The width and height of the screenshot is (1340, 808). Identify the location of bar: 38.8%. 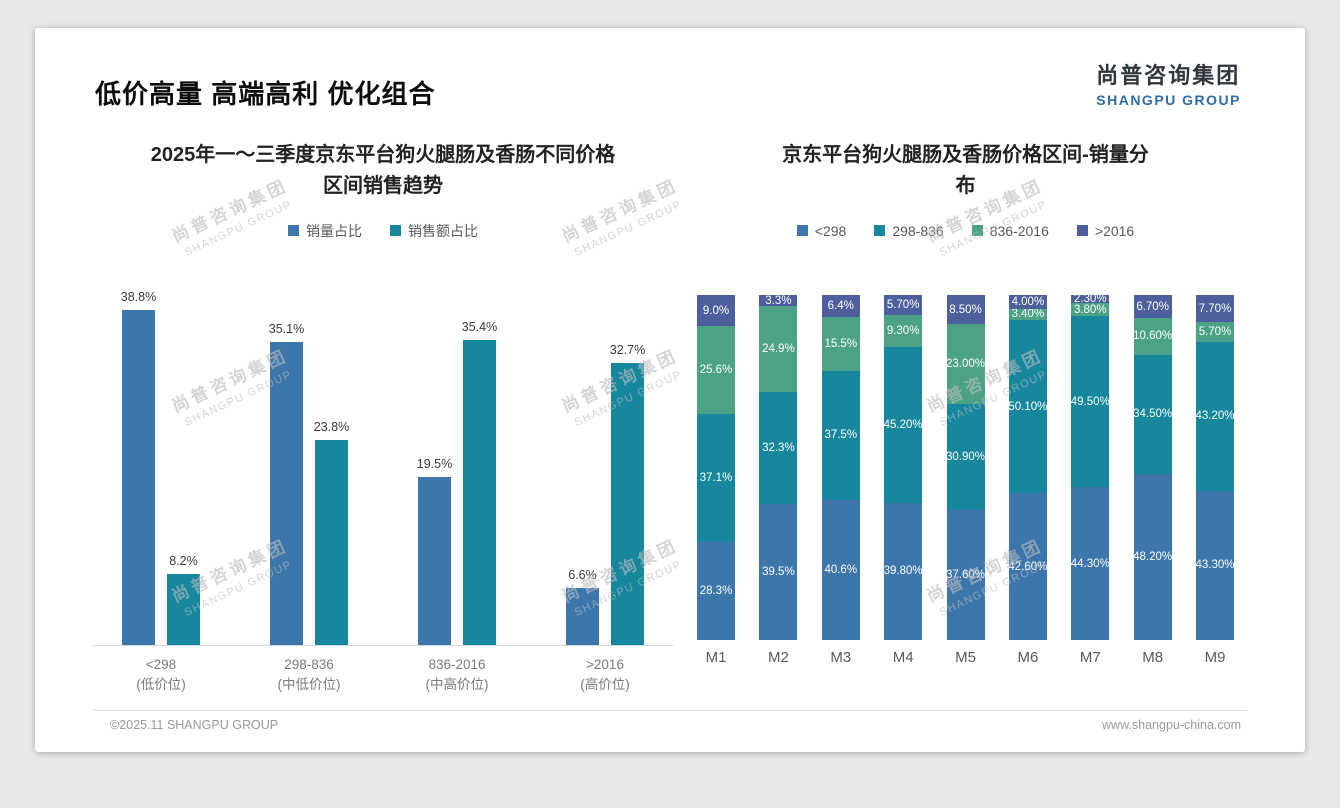
(138, 467).